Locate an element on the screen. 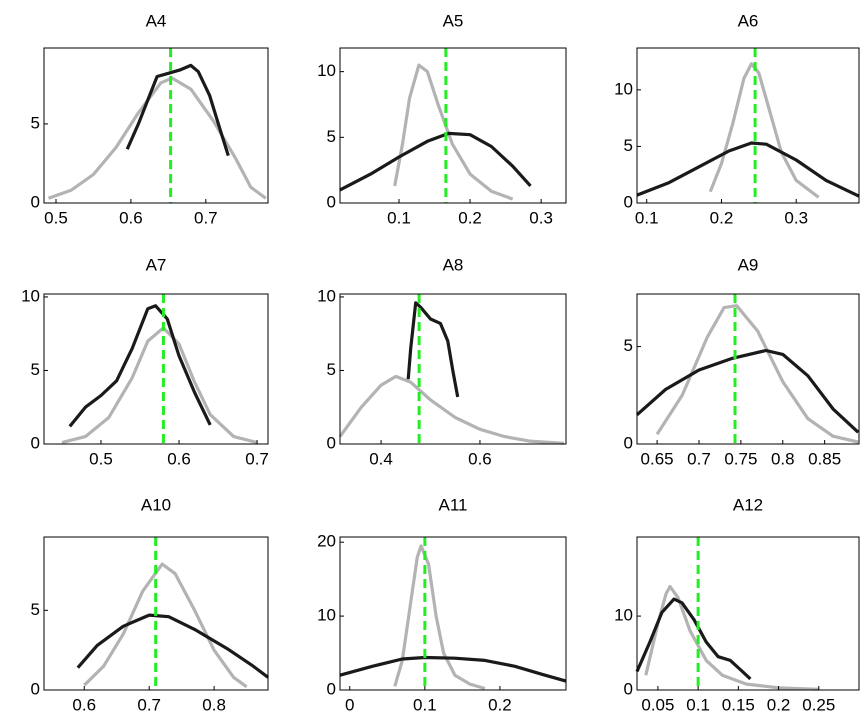  x-tick-label: 0.4 is located at coordinates (381, 458).